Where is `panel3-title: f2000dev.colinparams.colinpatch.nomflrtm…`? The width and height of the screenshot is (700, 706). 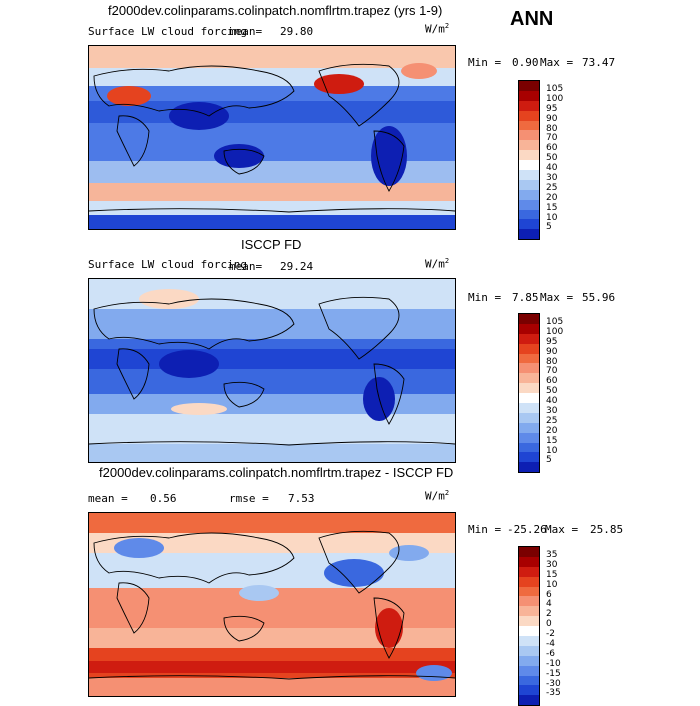 panel3-title: f2000dev.colinparams.colinpatch.nomflrtm… is located at coordinates (276, 472).